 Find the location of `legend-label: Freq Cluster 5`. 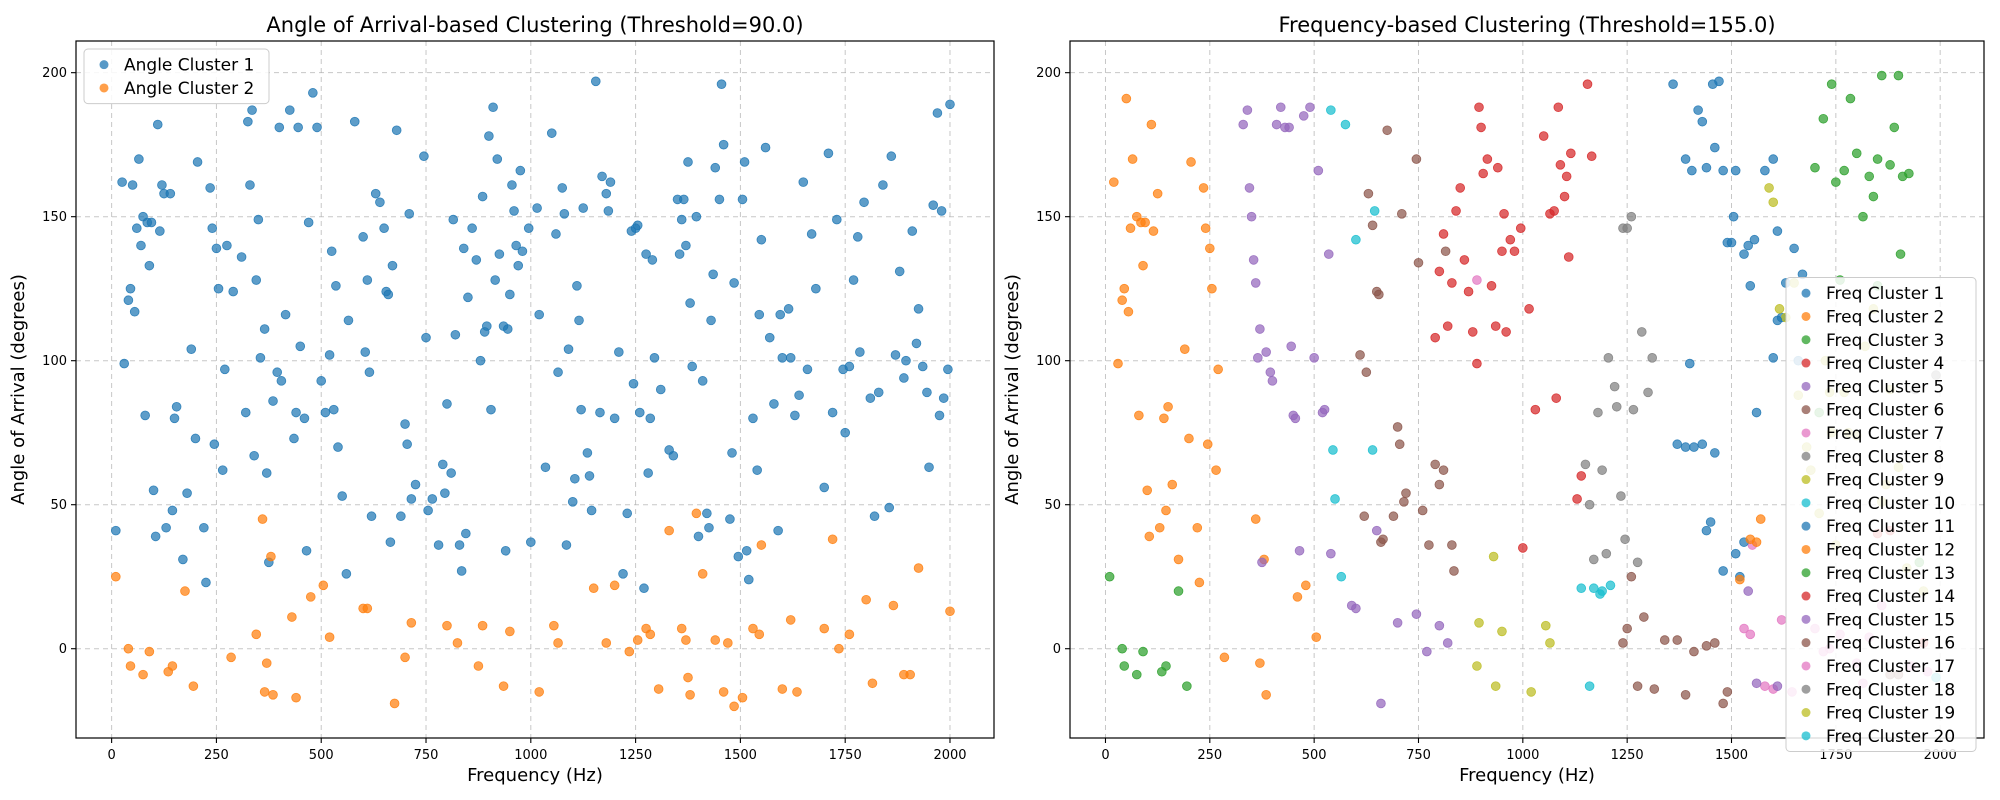

legend-label: Freq Cluster 5 is located at coordinates (1885, 387).